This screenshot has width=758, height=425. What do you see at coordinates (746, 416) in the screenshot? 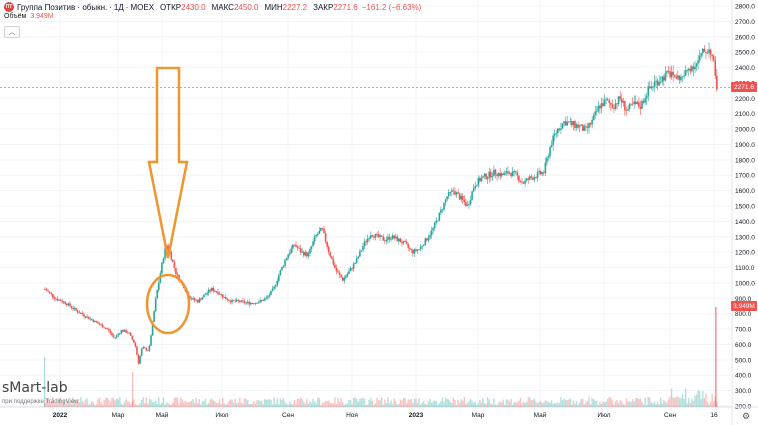
I see `gear-icon: ⚙` at bounding box center [746, 416].